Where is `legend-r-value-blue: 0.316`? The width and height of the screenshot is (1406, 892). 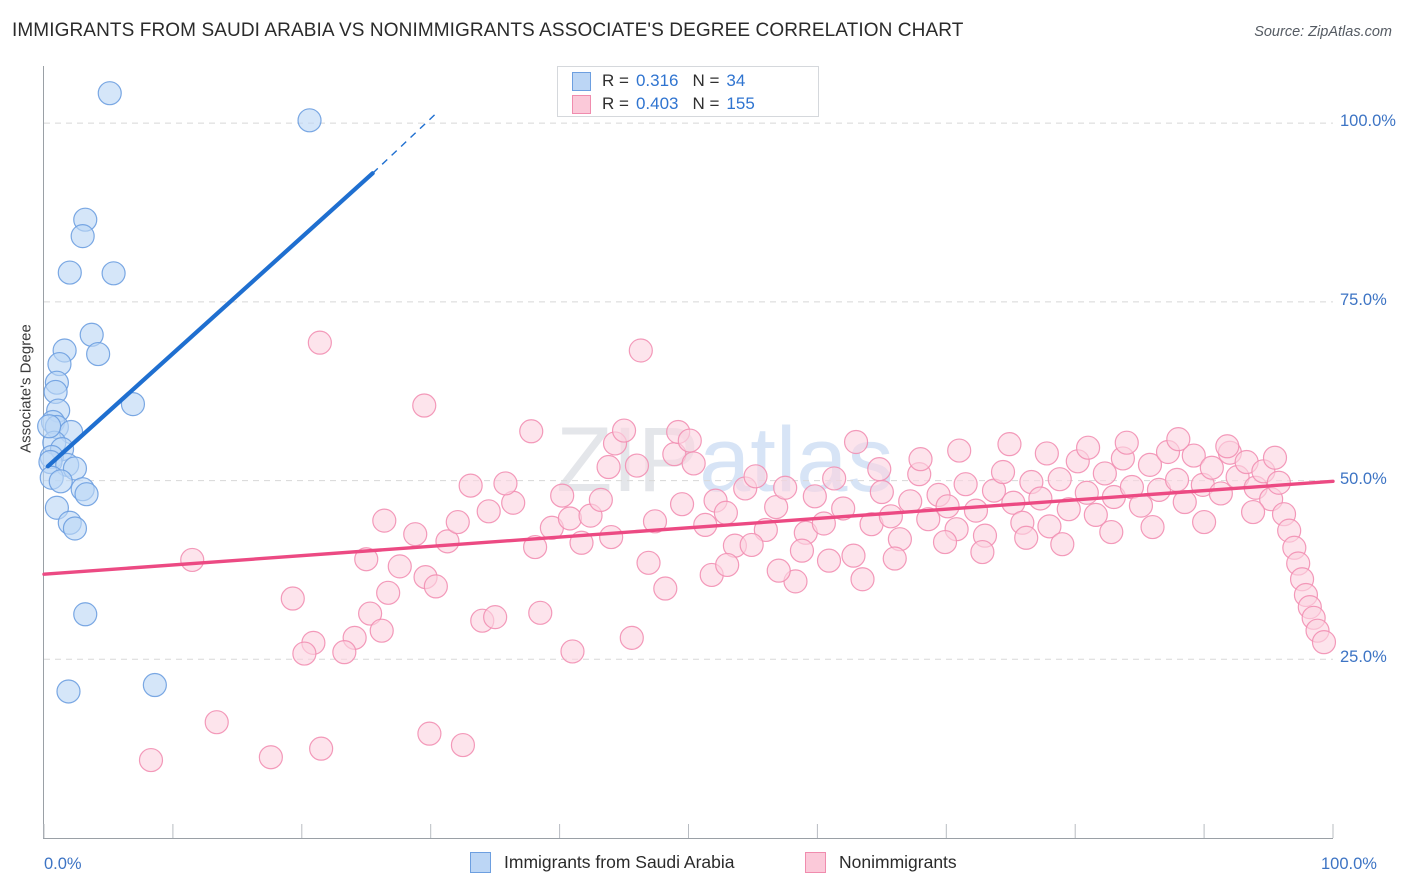 legend-r-value-blue: 0.316 is located at coordinates (657, 80).